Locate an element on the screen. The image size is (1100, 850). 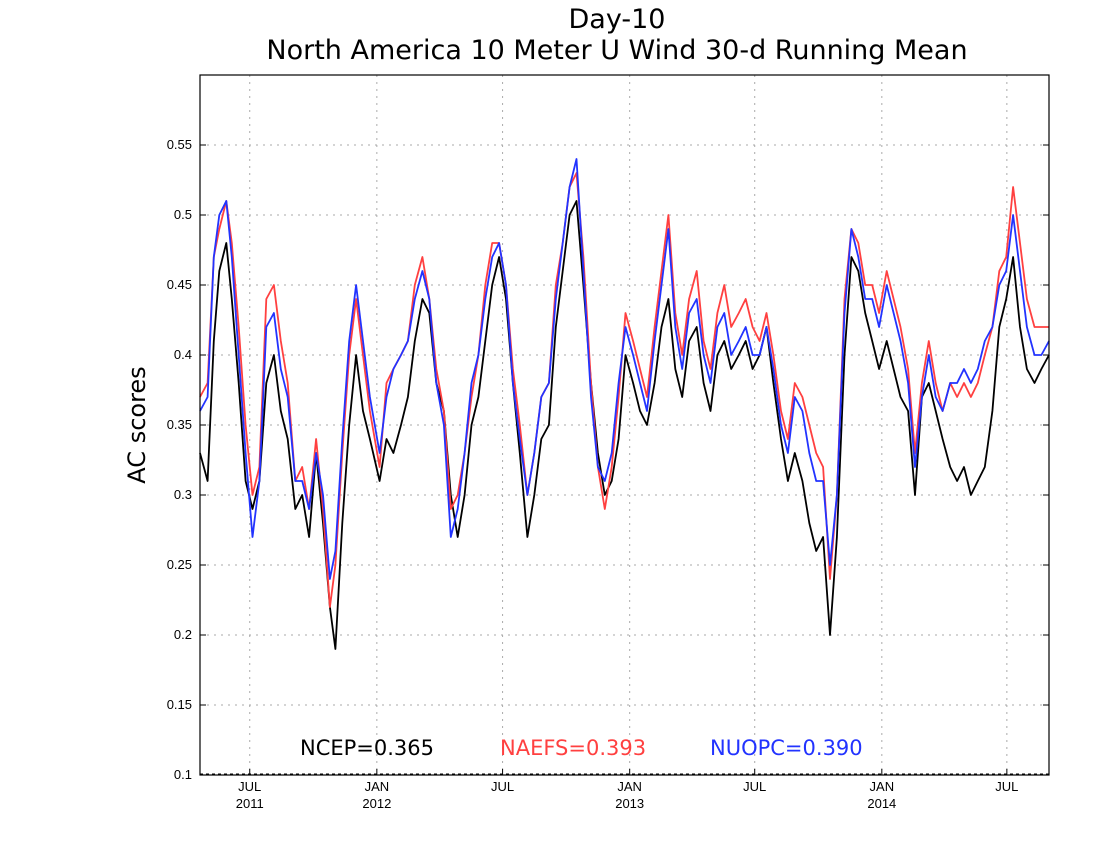
y-tick-label: 0.3 is located at coordinates (183, 494).